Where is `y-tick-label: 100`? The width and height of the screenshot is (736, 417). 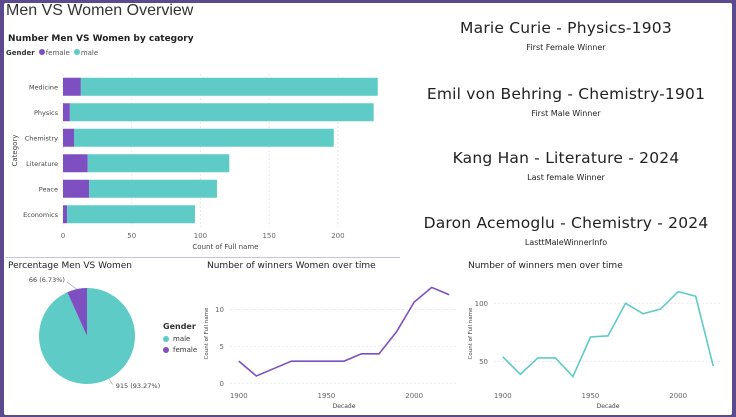 y-tick-label: 100 is located at coordinates (481, 304).